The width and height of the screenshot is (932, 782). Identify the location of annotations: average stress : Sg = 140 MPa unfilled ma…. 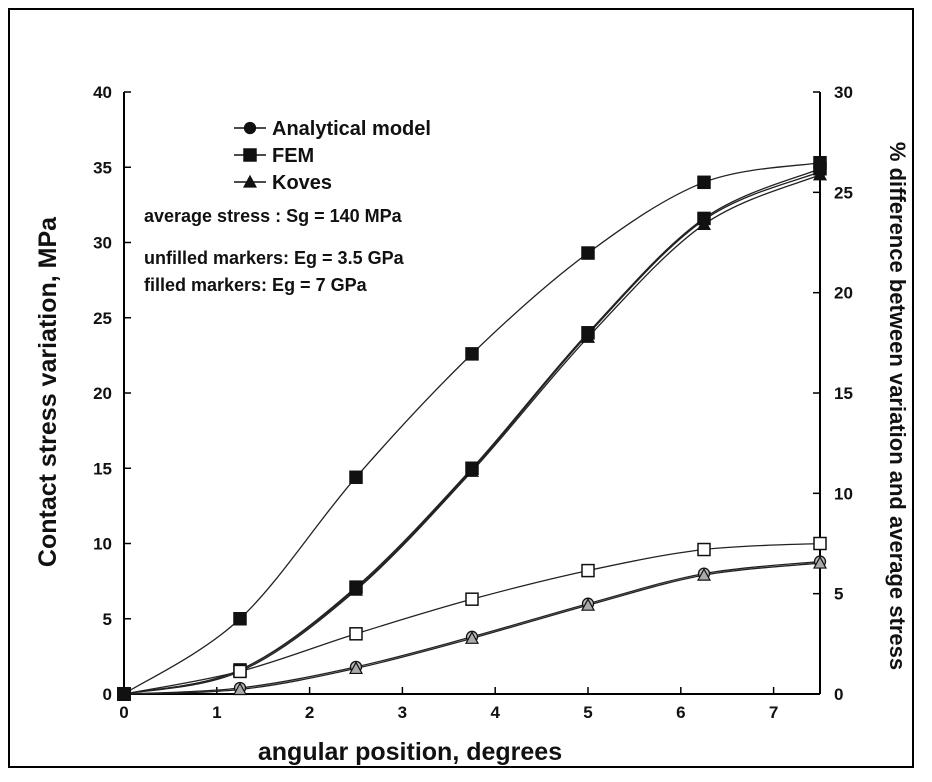
(274, 250).